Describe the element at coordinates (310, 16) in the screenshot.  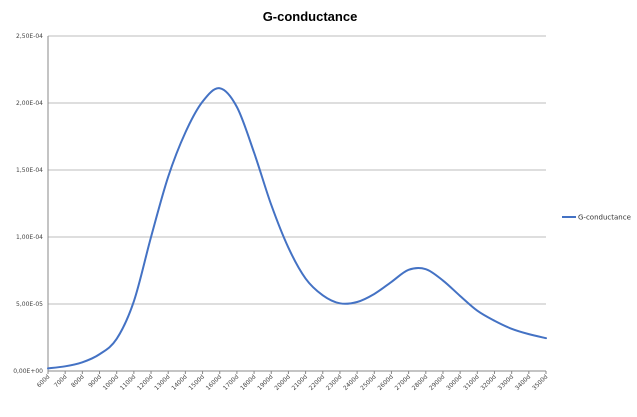
I see `chart-title: G-conductance` at that location.